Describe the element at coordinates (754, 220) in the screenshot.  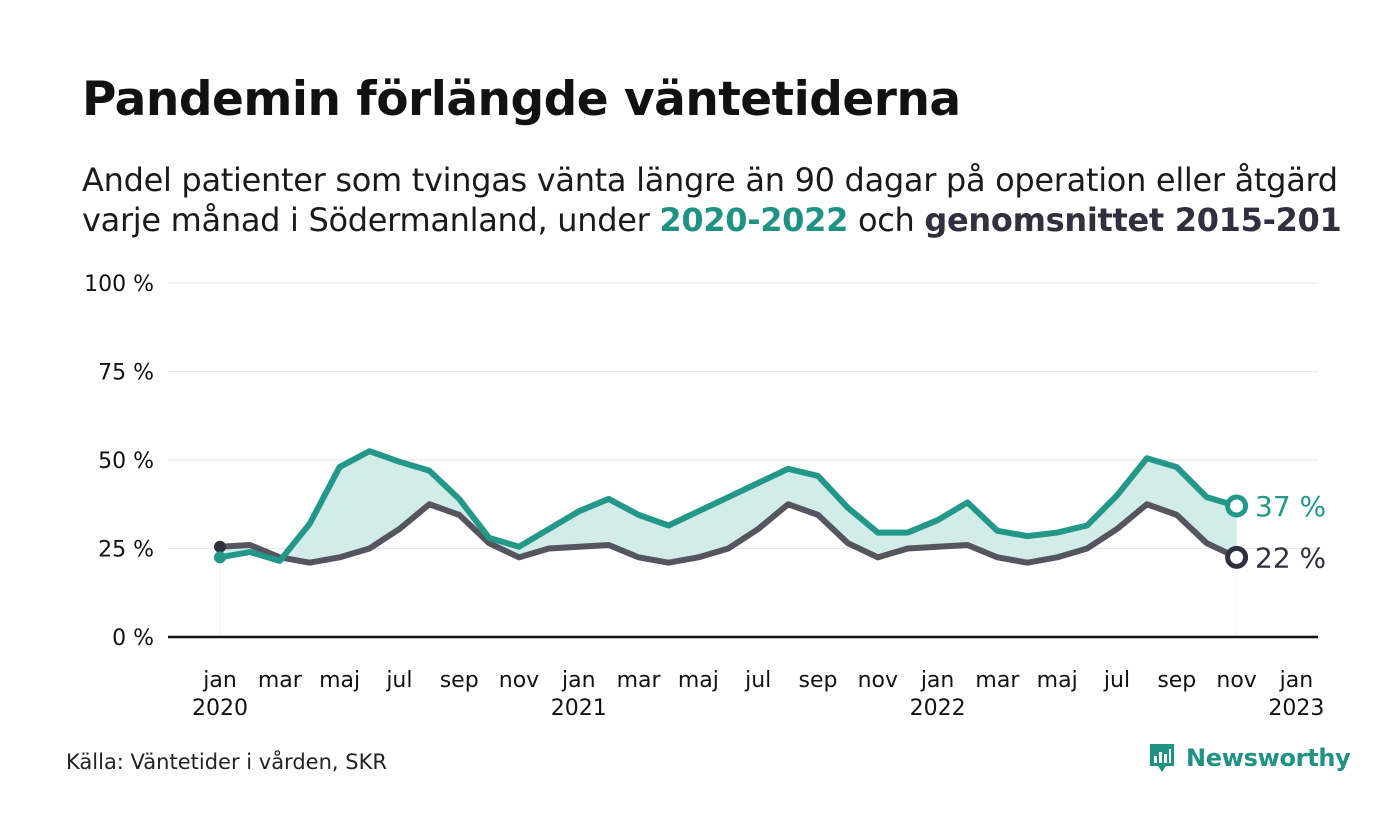
I see `subtitle-highlight-2020-2022: 2020-2022` at that location.